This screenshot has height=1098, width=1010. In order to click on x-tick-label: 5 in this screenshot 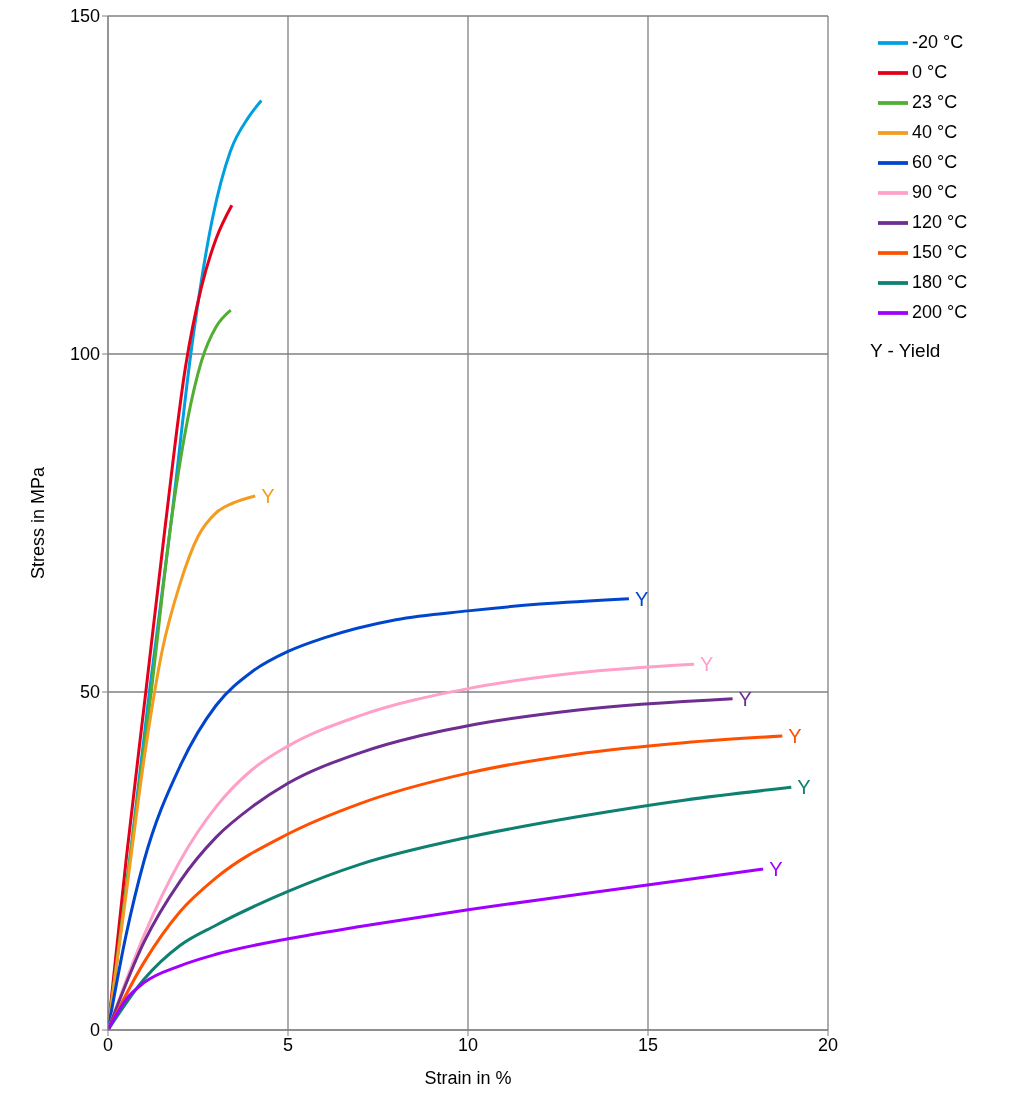, I will do `click(288, 1044)`.